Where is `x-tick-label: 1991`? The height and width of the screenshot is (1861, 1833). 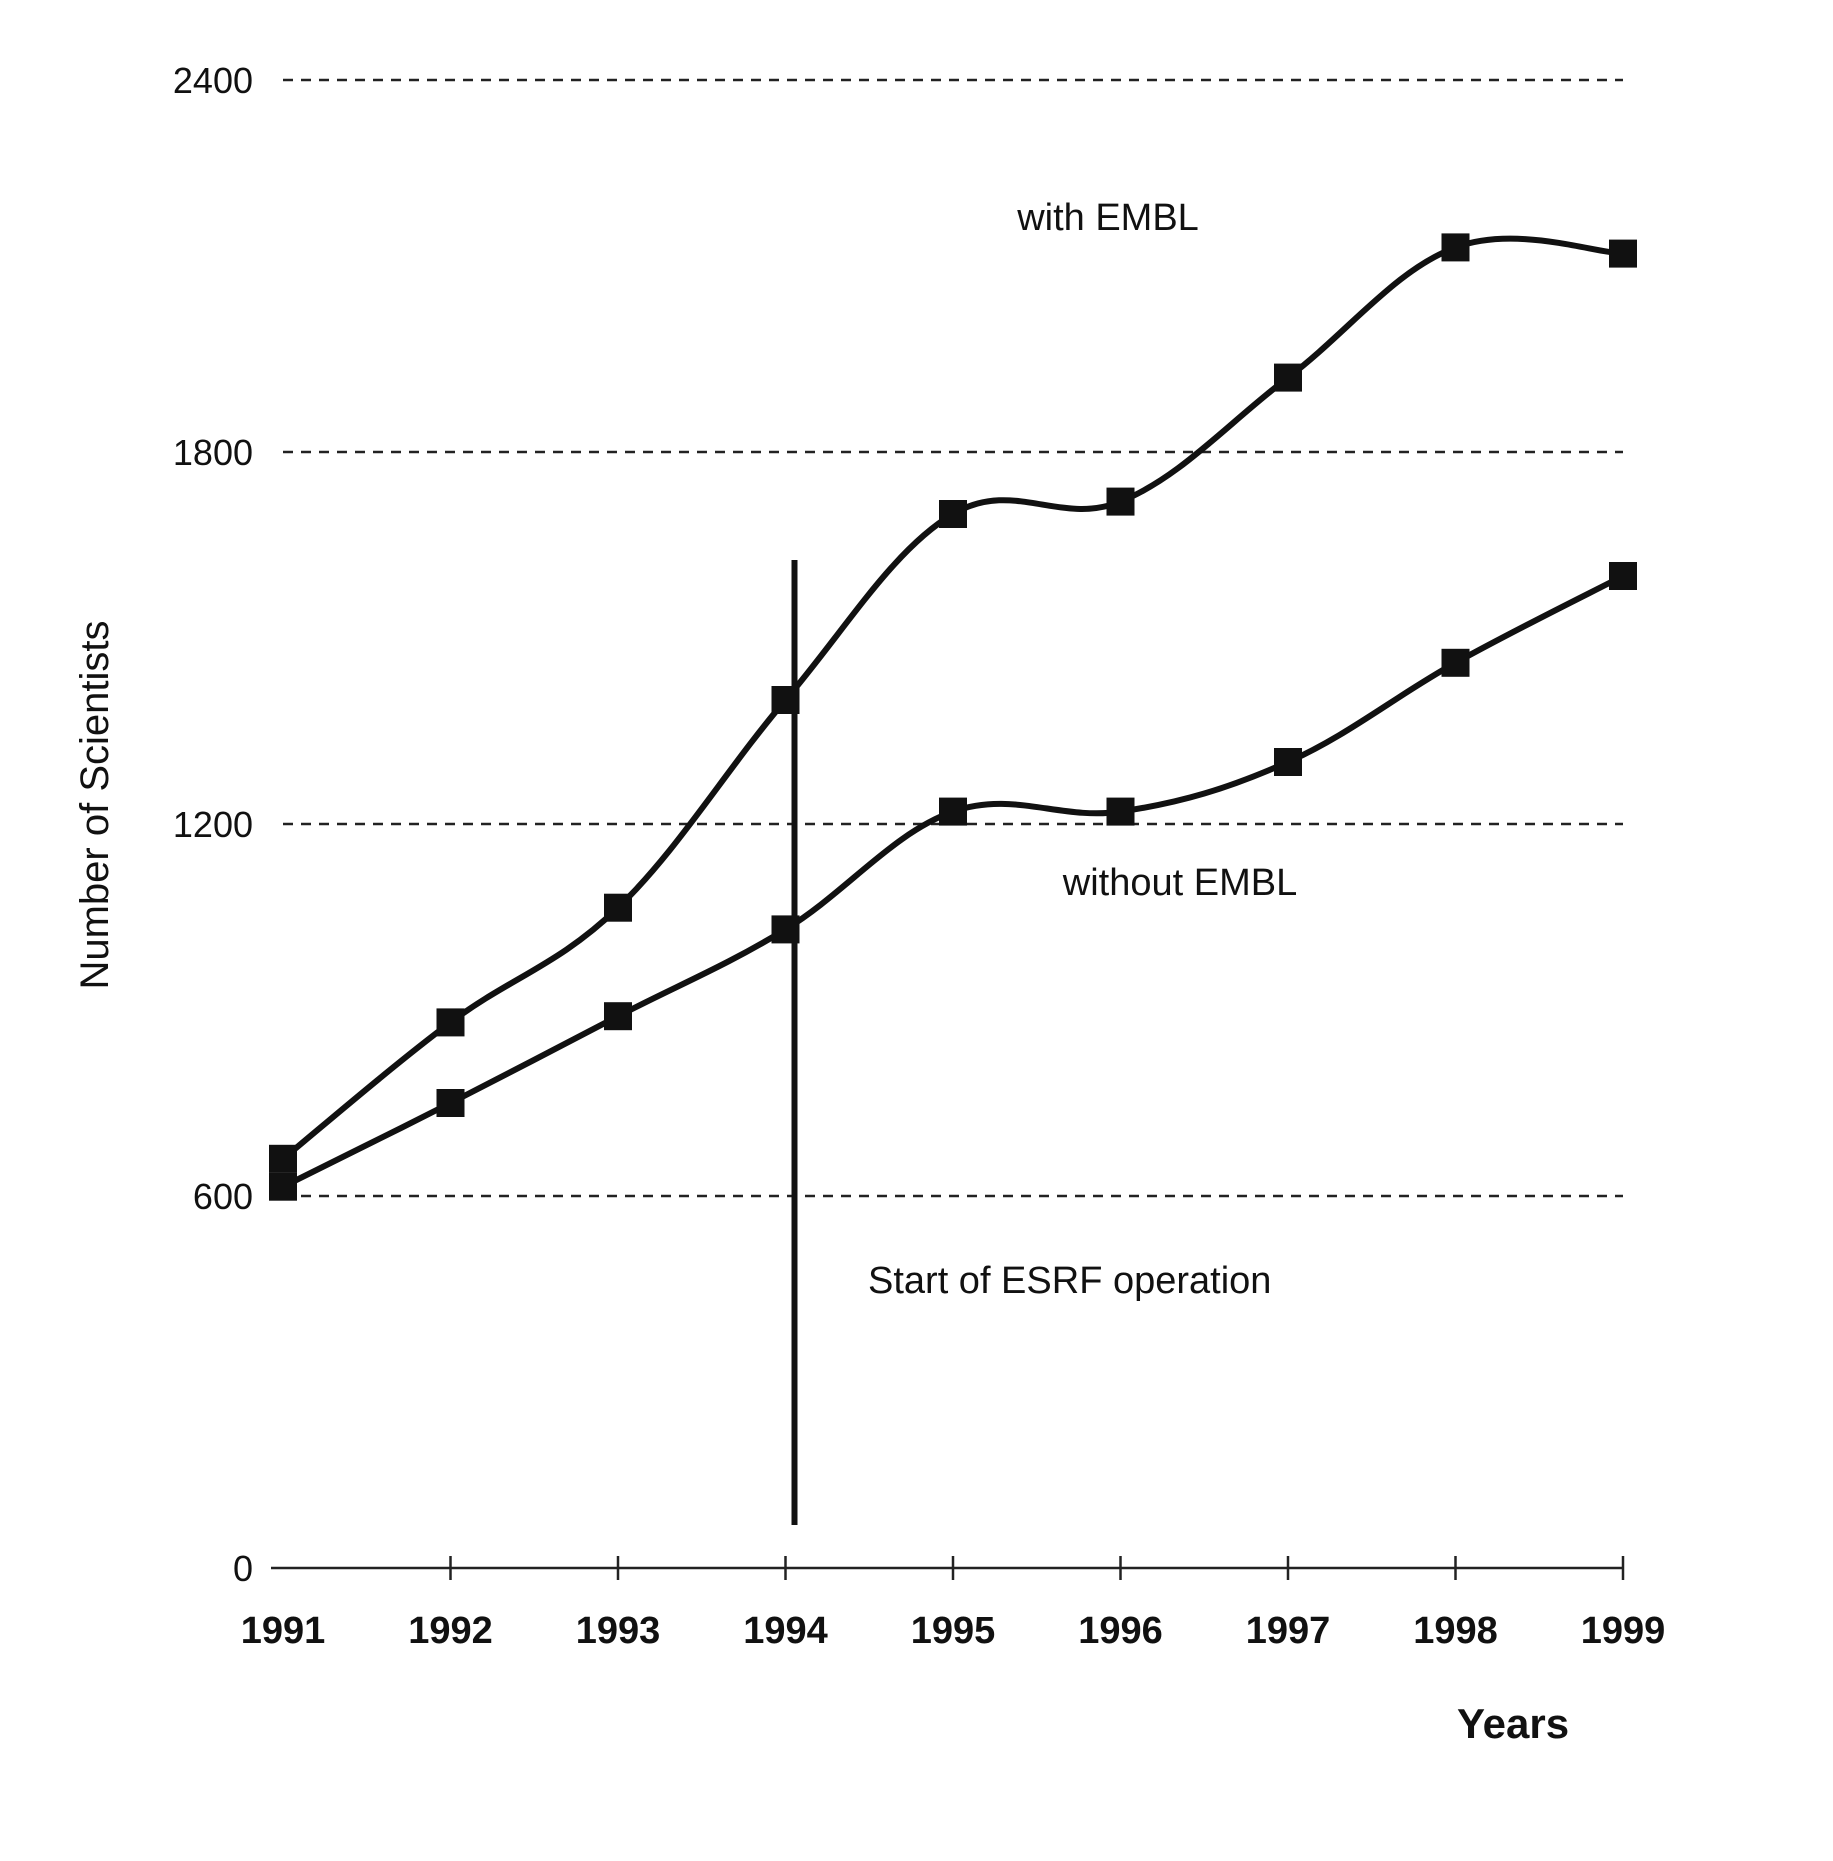 x-tick-label: 1991 is located at coordinates (283, 1631).